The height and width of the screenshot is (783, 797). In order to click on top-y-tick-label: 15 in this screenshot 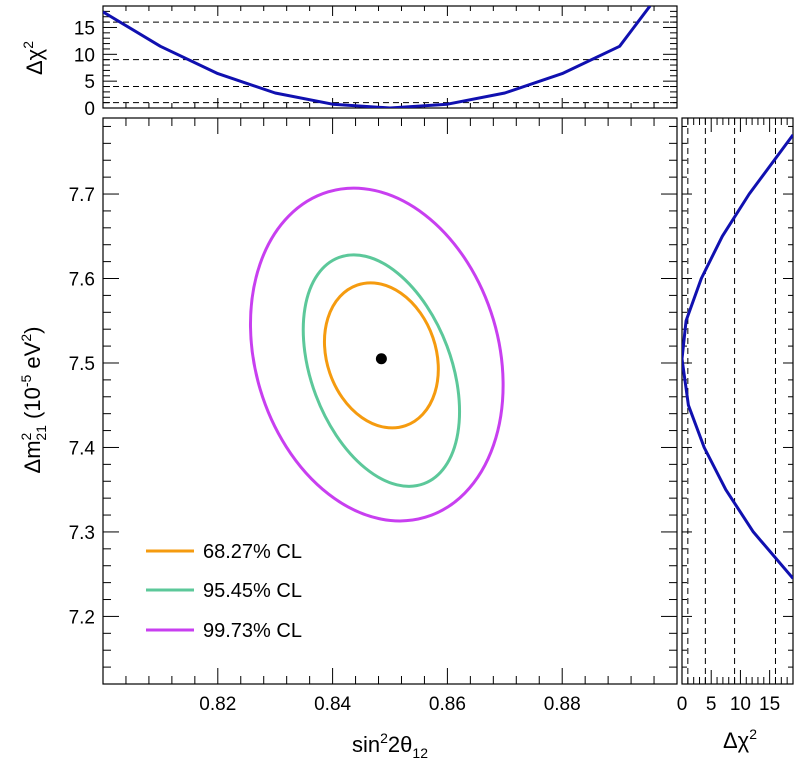, I will do `click(84, 28)`.